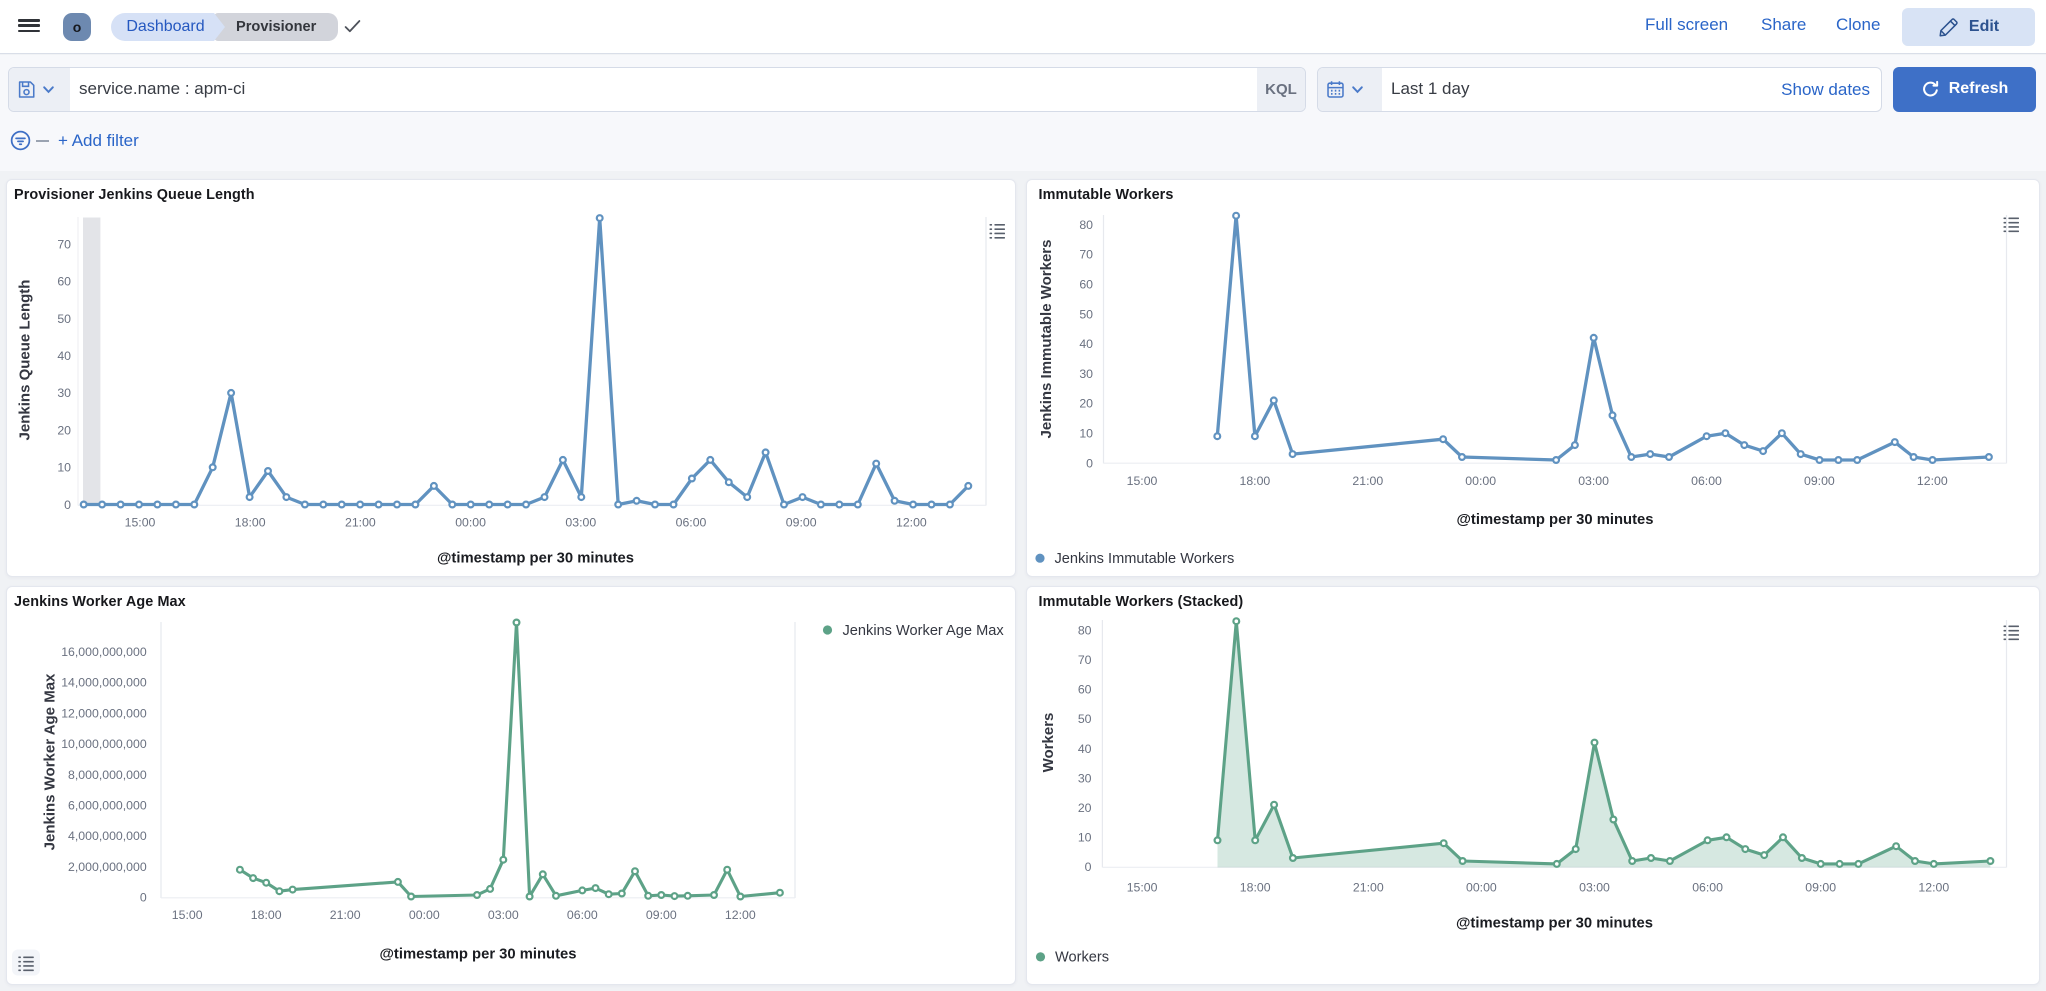 The image size is (2046, 991). Describe the element at coordinates (107, 774) in the screenshot. I see `svg-text: 8,000,000,000` at that location.